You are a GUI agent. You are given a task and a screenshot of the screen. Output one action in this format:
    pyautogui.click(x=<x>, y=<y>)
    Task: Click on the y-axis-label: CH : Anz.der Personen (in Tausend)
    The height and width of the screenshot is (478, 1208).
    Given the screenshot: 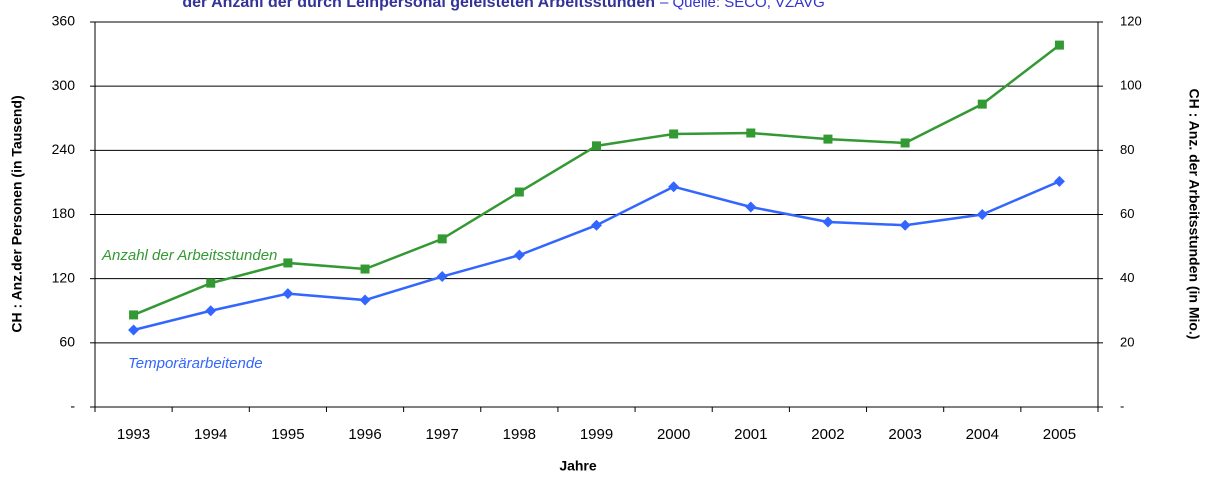 What is the action you would take?
    pyautogui.click(x=17, y=213)
    